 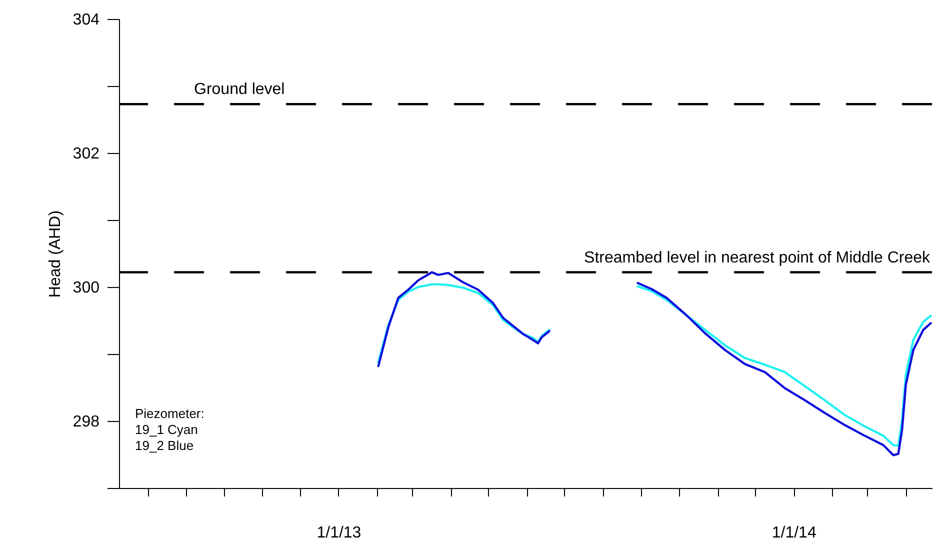 What do you see at coordinates (86, 154) in the screenshot?
I see `y-tick-label: 302` at bounding box center [86, 154].